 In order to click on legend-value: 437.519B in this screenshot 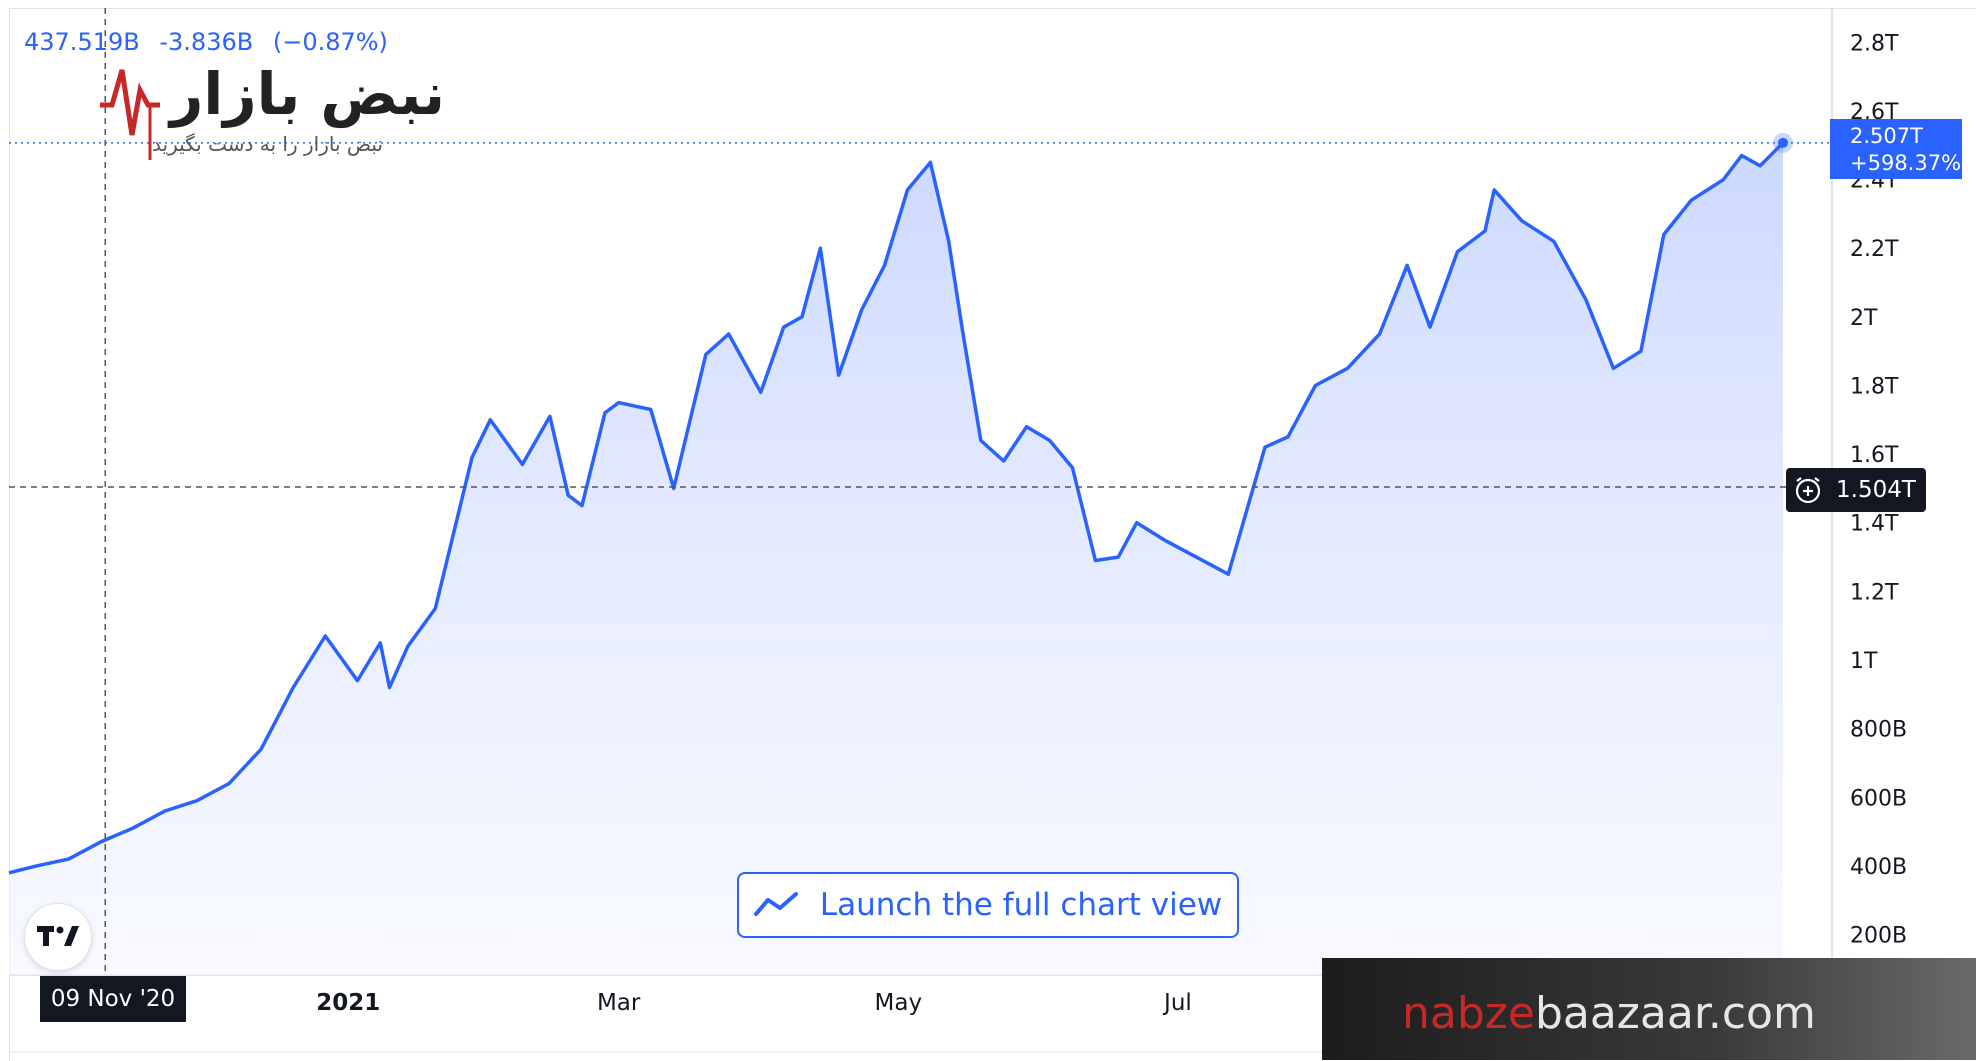, I will do `click(82, 42)`.